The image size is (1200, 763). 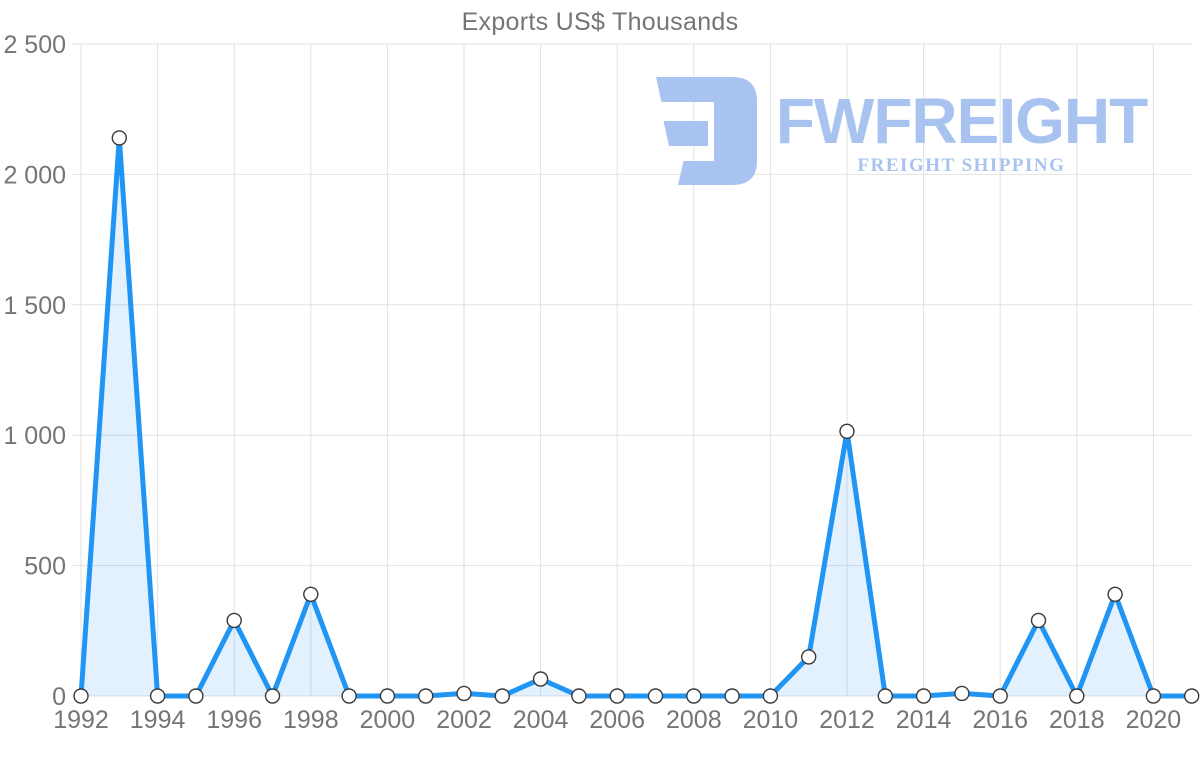 What do you see at coordinates (1077, 720) in the screenshot?
I see `x-axis-tick-label: 2018` at bounding box center [1077, 720].